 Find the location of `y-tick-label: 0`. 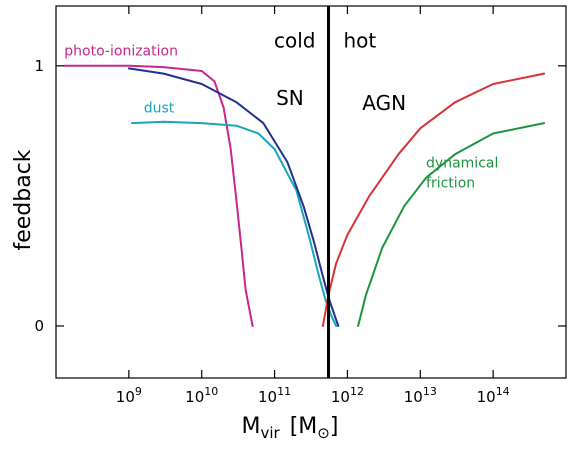

y-tick-label: 0 is located at coordinates (39, 326).